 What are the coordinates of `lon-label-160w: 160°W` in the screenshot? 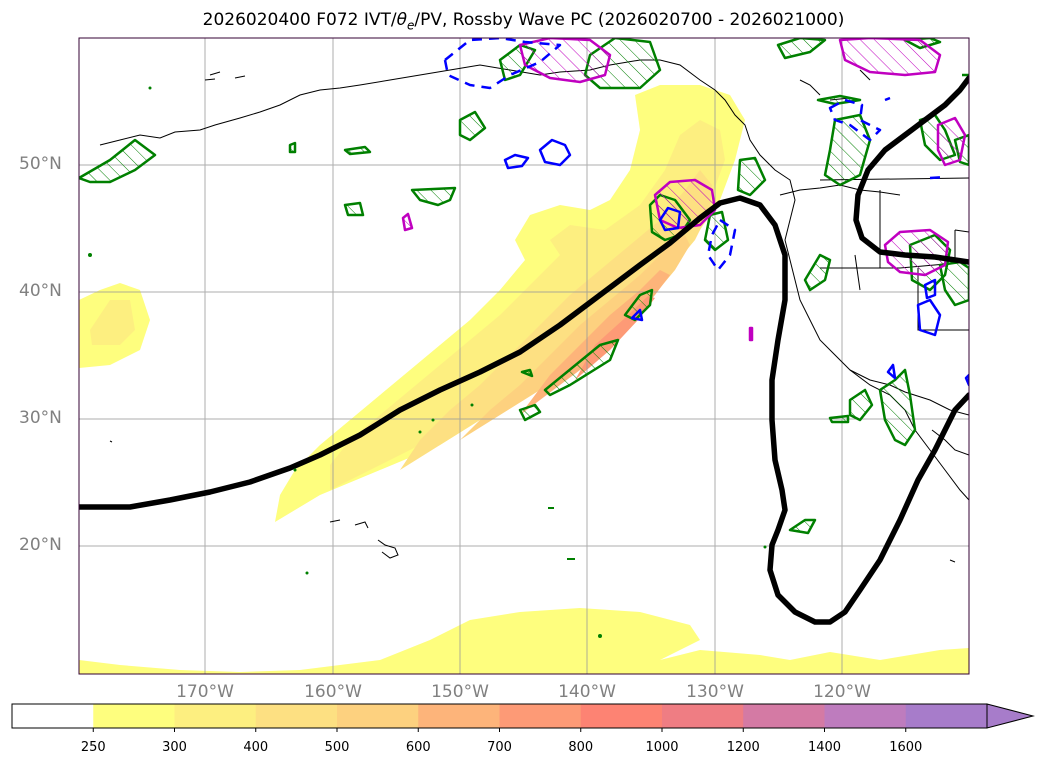 It's located at (333, 692).